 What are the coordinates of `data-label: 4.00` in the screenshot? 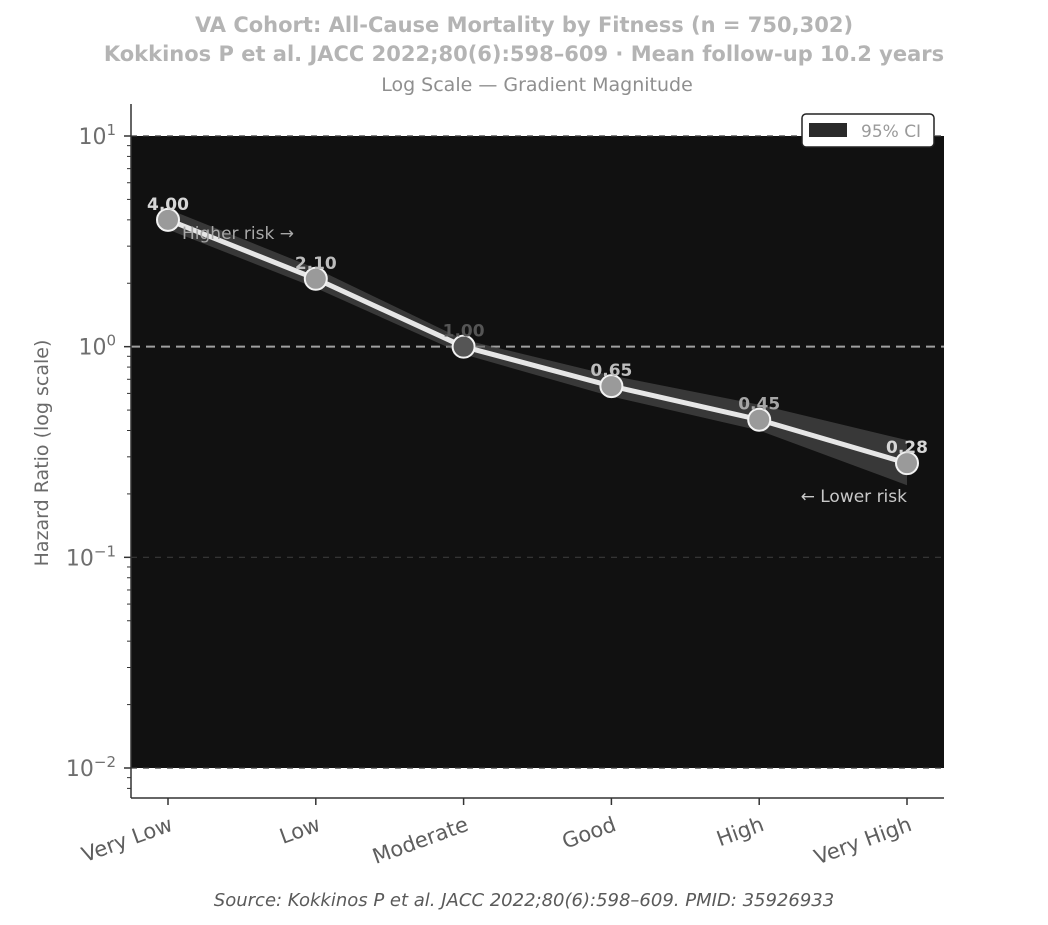 It's located at (168, 205).